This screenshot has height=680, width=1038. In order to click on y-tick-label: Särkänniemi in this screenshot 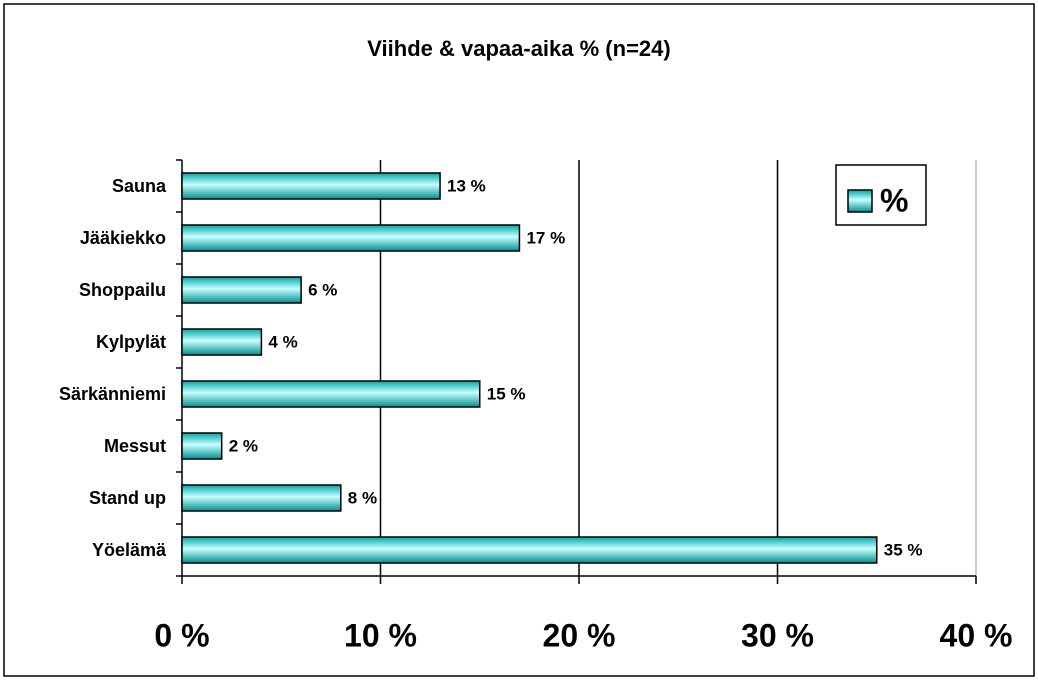, I will do `click(112, 394)`.